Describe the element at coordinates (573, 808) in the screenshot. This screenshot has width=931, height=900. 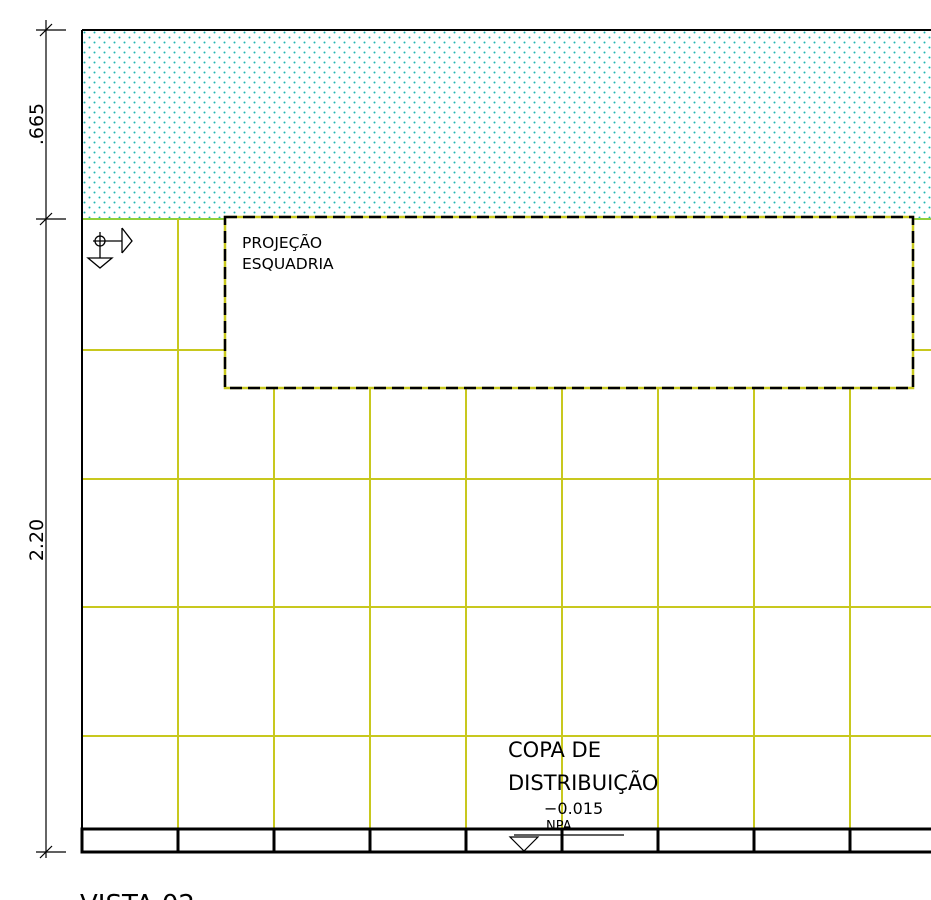
I see `level-value: −0.015` at that location.